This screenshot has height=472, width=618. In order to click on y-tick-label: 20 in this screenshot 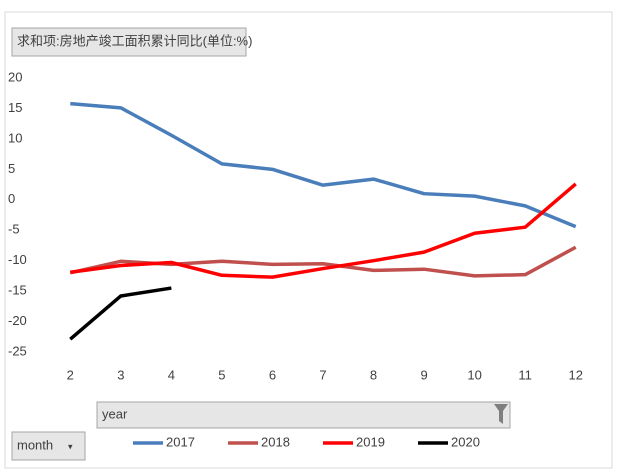, I will do `click(15, 76)`.